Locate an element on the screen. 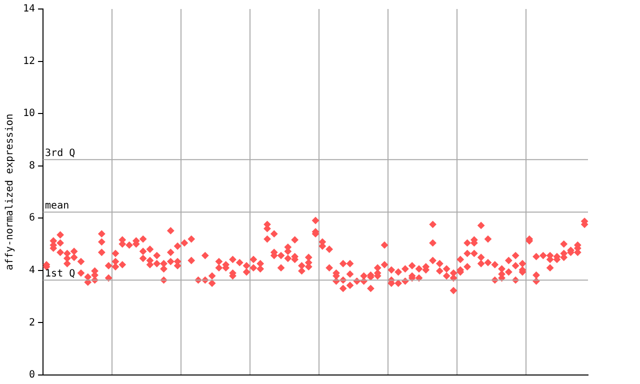  y-tick-label: 10 is located at coordinates (29, 114).